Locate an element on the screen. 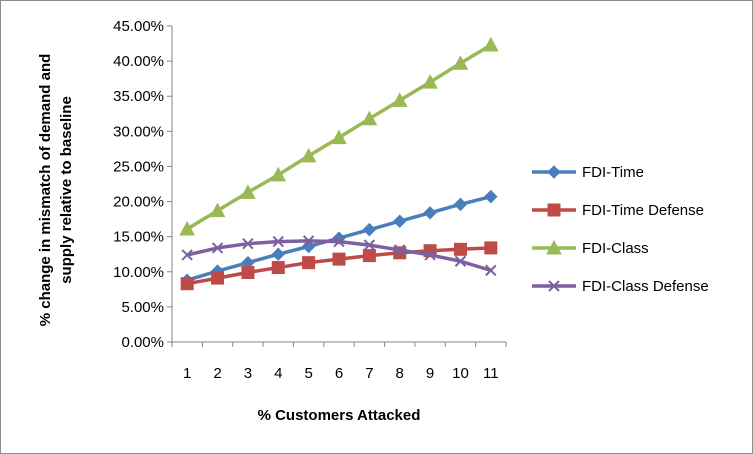 The image size is (753, 454). x-tick-label: 4 is located at coordinates (278, 373).